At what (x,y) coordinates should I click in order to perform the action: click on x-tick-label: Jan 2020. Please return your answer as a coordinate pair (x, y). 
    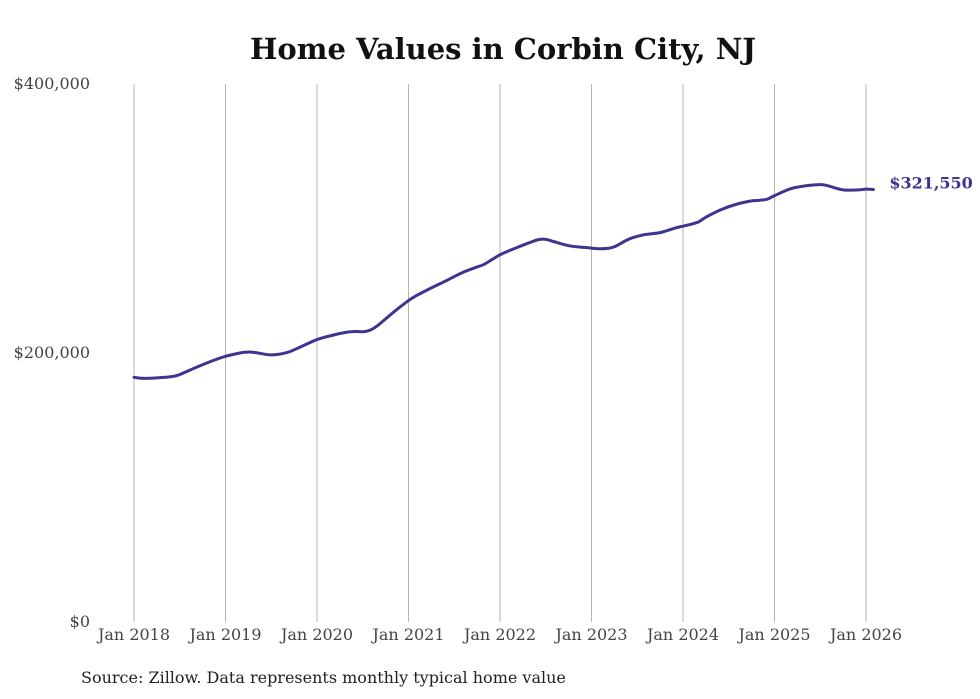
    Looking at the image, I should click on (316, 634).